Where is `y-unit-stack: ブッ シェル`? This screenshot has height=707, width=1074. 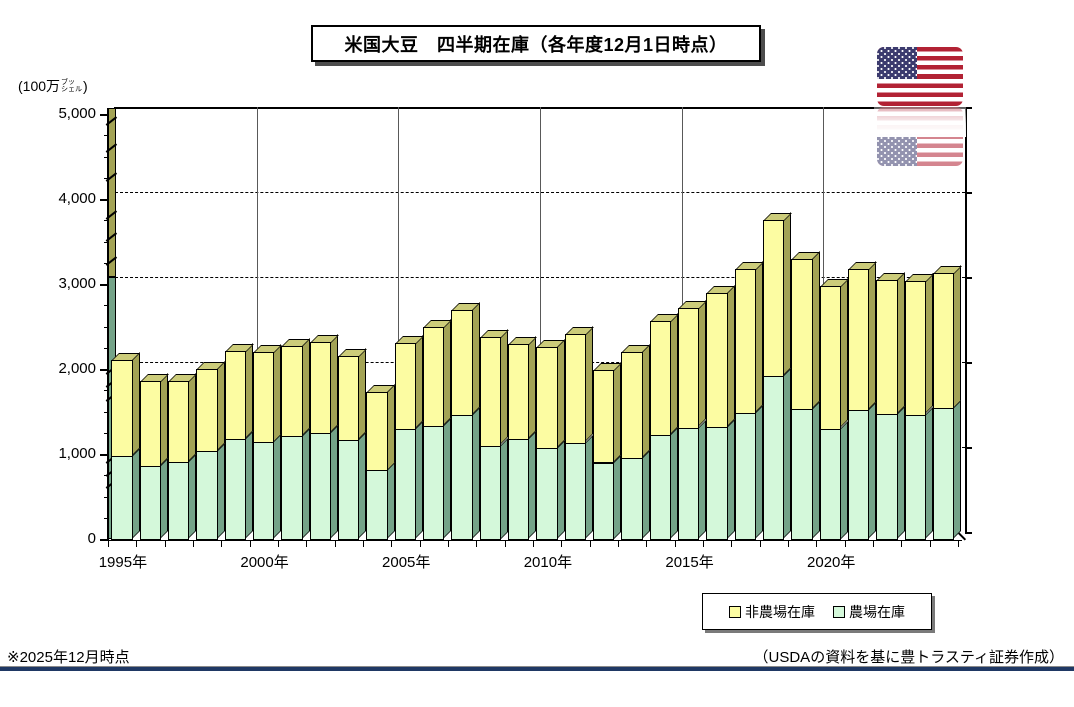
y-unit-stack: ブッ シェル is located at coordinates (72, 86).